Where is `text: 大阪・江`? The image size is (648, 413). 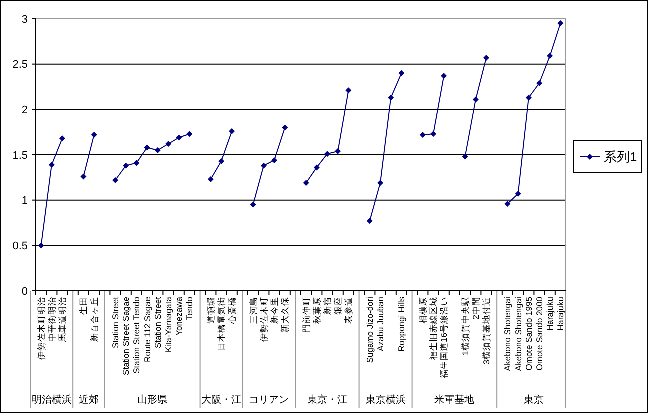 text: 大阪・江 is located at coordinates (222, 400).